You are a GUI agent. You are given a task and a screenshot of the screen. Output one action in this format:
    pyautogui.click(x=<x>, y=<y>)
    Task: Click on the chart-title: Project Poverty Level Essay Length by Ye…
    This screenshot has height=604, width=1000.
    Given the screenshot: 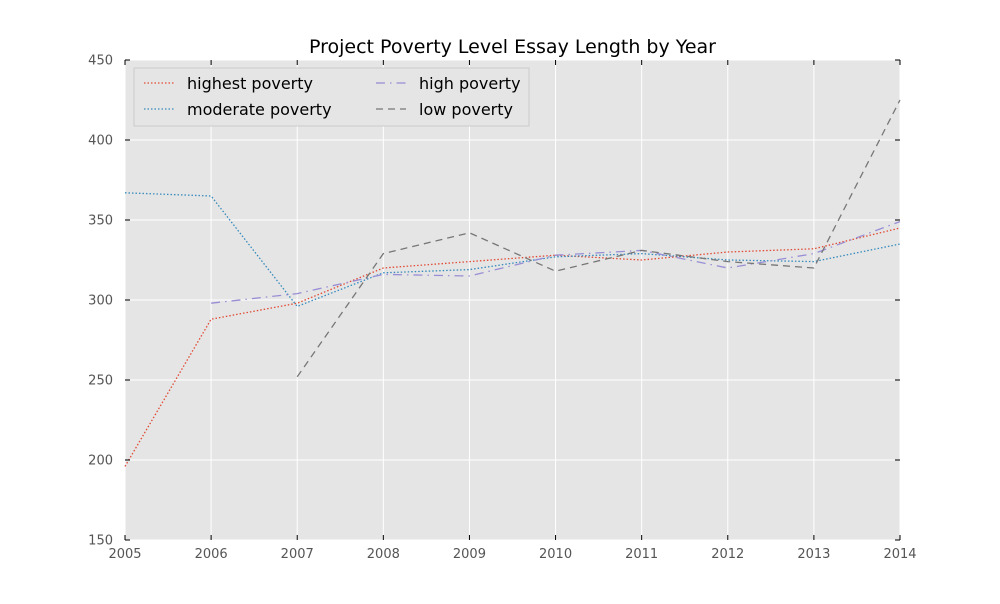 What is the action you would take?
    pyautogui.click(x=512, y=47)
    